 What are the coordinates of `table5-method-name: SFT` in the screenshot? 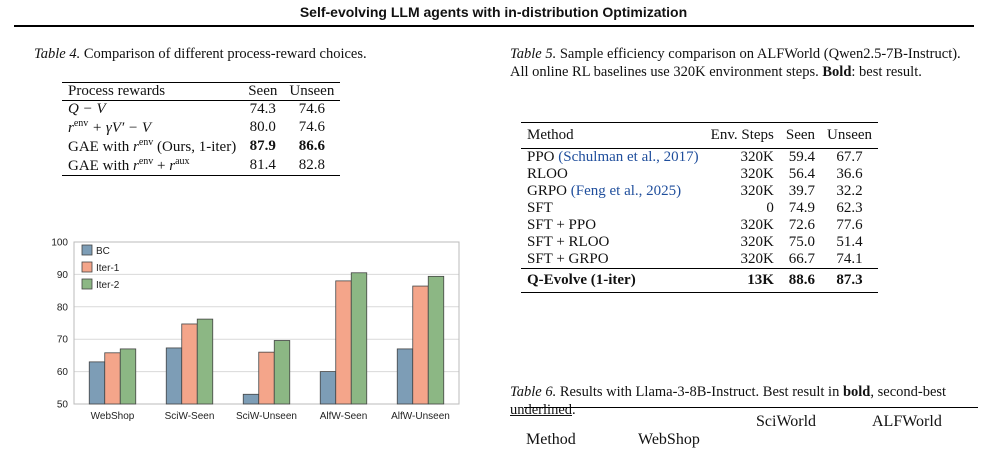 It's located at (540, 208).